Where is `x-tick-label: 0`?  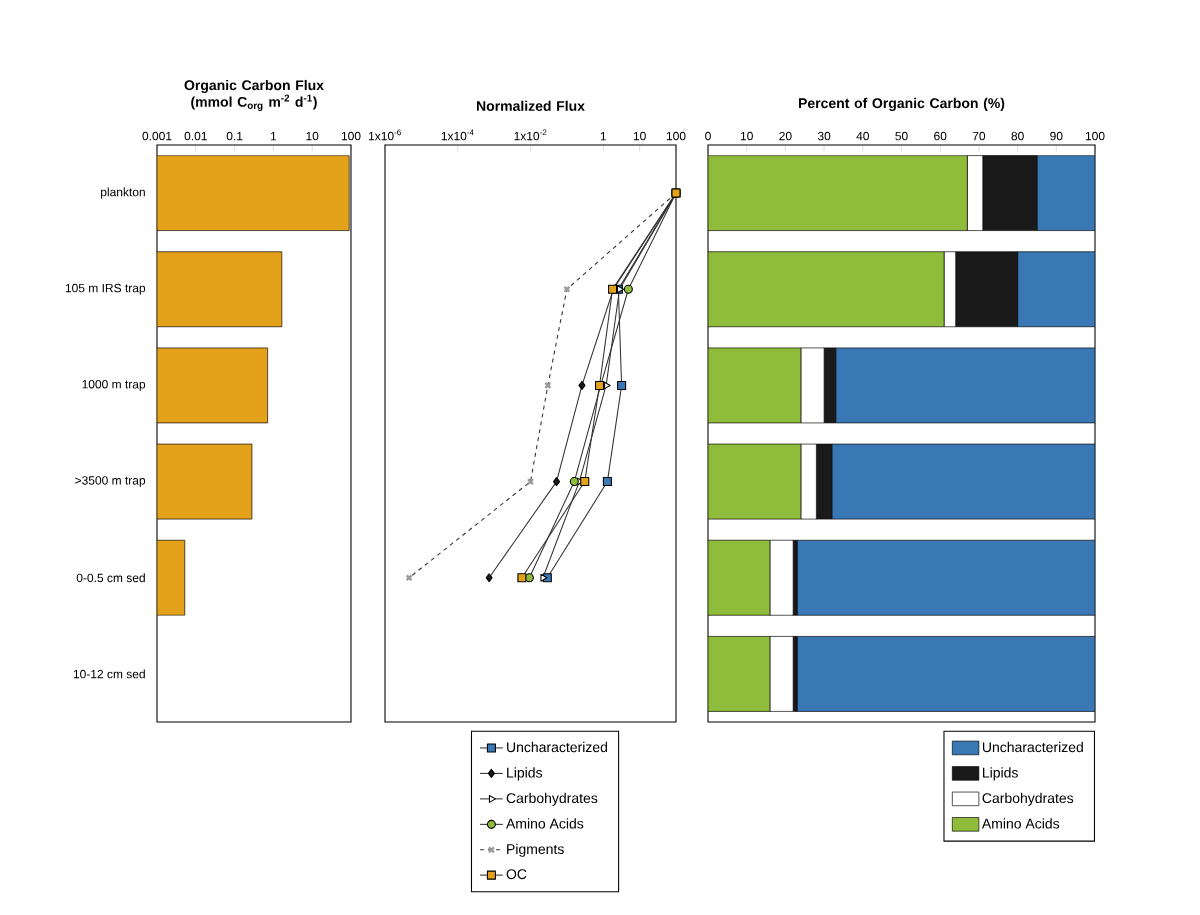 x-tick-label: 0 is located at coordinates (708, 136).